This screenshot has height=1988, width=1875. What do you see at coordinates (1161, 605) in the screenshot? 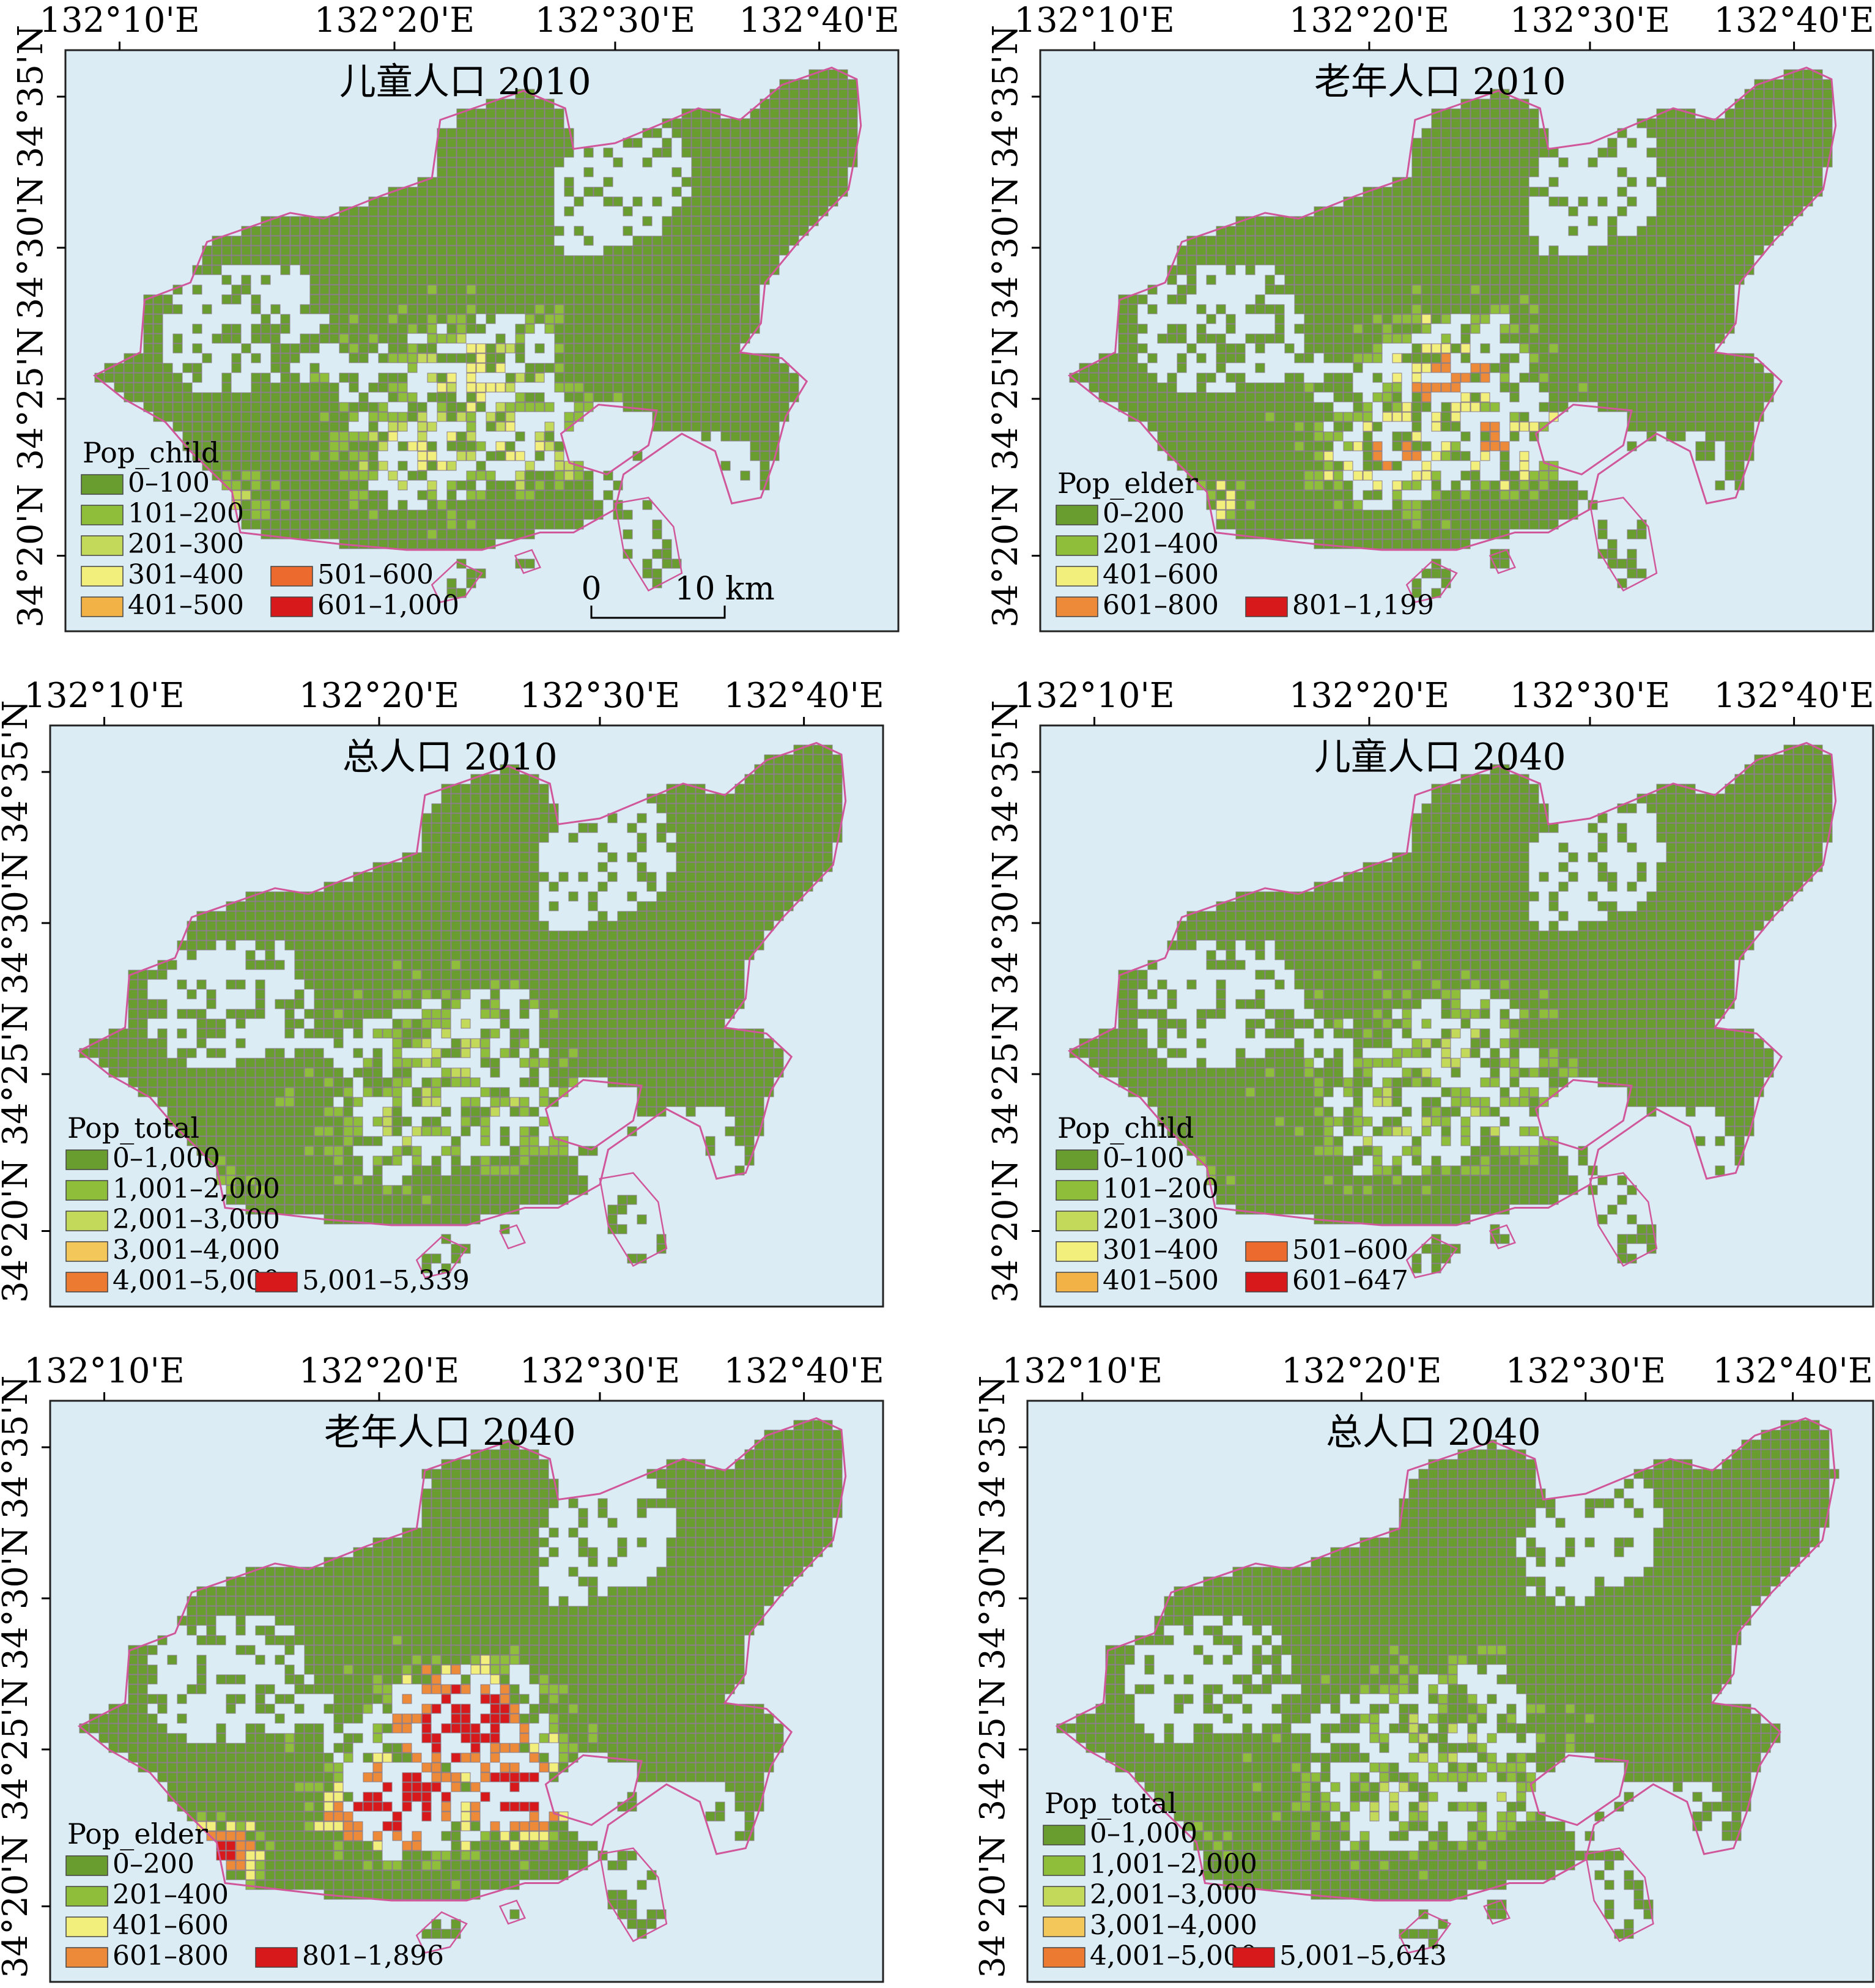
I see `legend-label: 601–800` at bounding box center [1161, 605].